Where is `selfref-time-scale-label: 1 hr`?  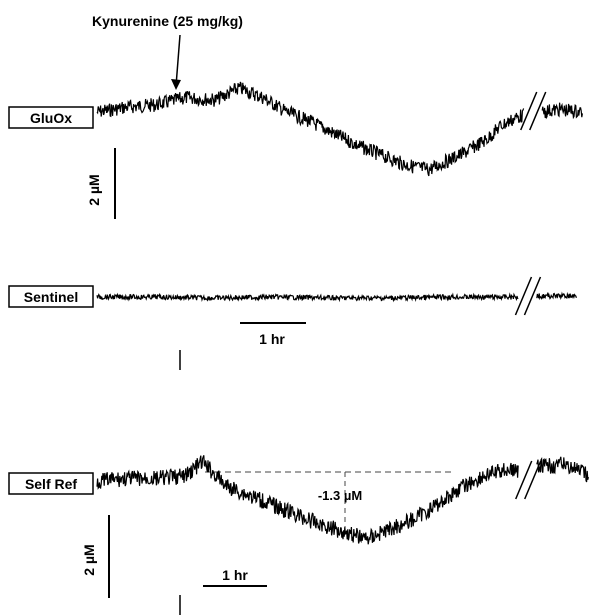
selfref-time-scale-label: 1 hr is located at coordinates (235, 575).